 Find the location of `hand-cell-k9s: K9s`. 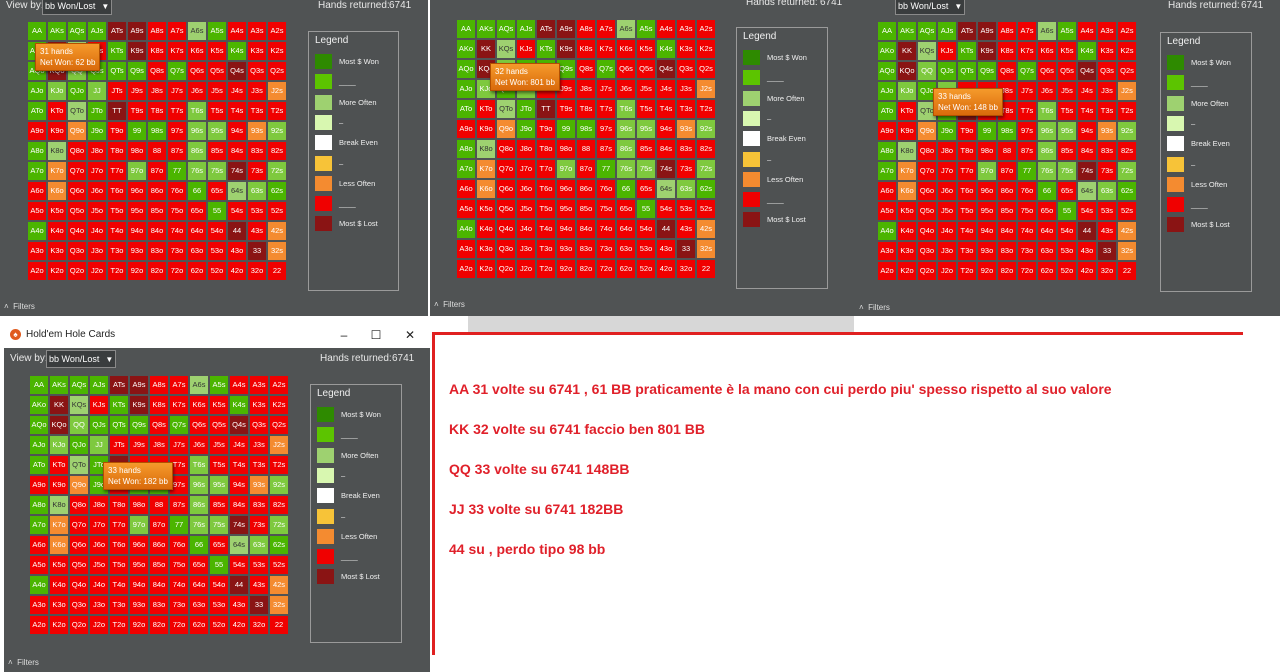

hand-cell-k9s: K9s is located at coordinates (139, 405).